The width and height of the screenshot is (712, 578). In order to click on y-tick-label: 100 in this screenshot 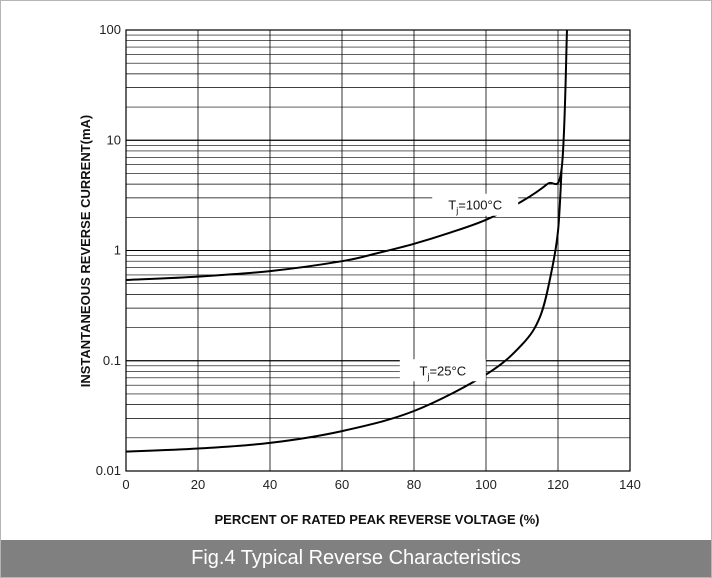, I will do `click(110, 29)`.